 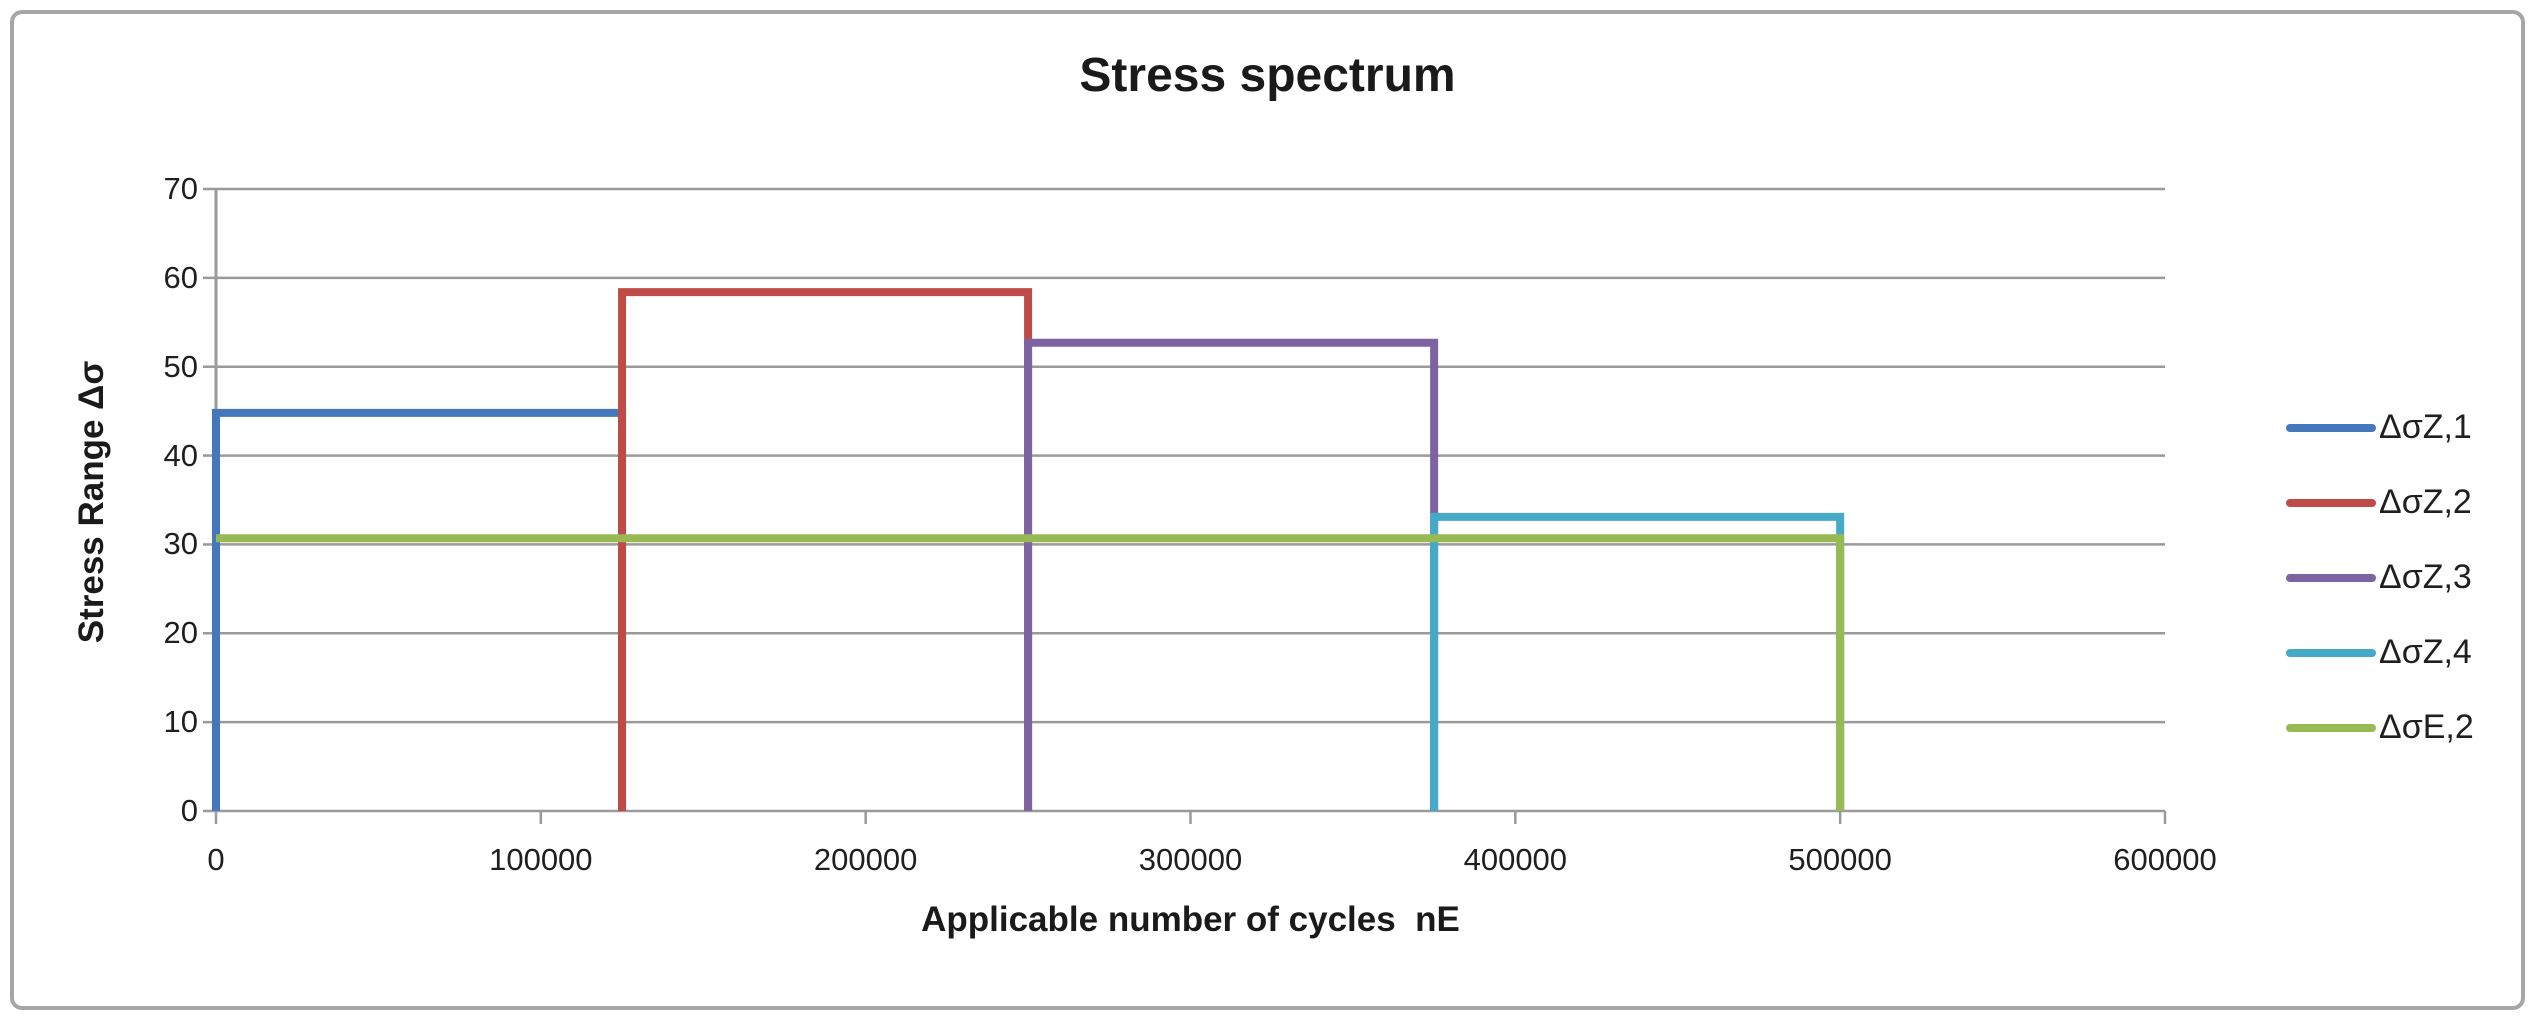 What do you see at coordinates (189, 810) in the screenshot?
I see `y-tick-label: 0` at bounding box center [189, 810].